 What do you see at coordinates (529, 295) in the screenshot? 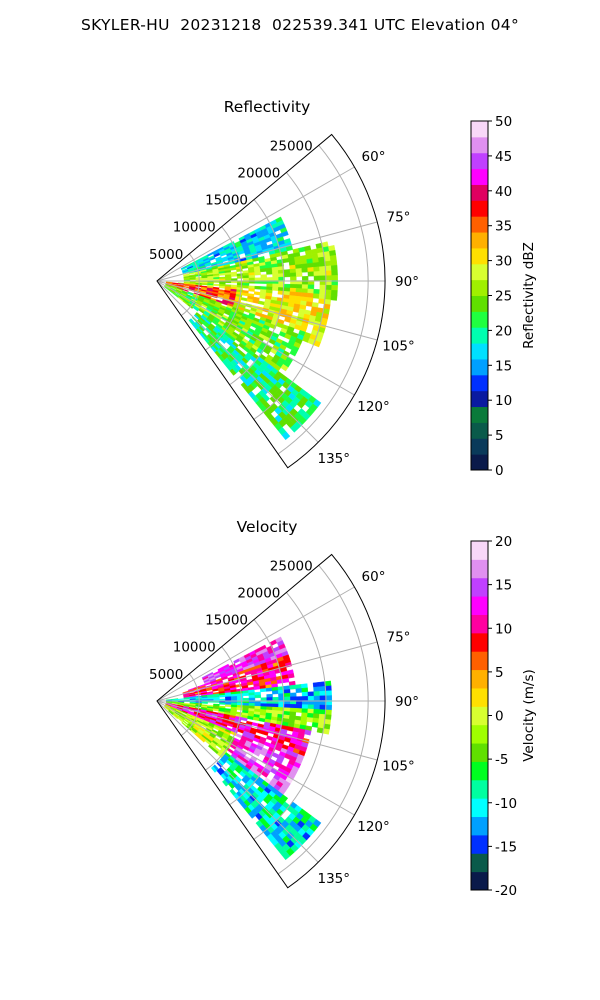
I see `colorbar-label: Reflectivity dBZ` at bounding box center [529, 295].